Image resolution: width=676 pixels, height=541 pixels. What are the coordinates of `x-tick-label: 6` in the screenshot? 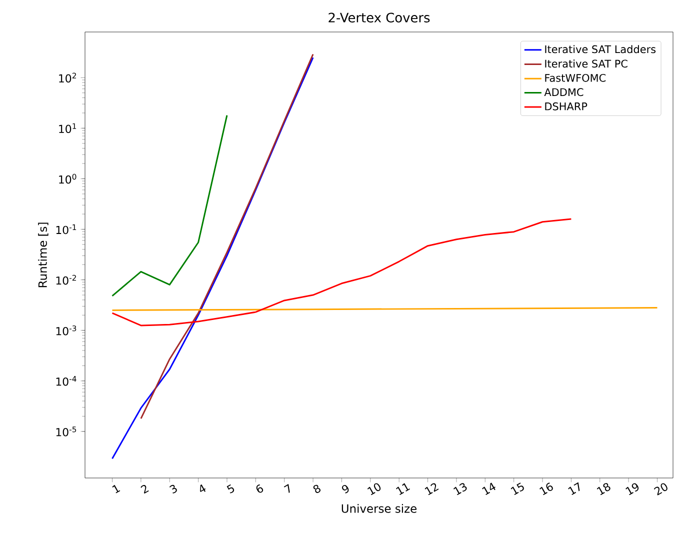 It's located at (260, 488).